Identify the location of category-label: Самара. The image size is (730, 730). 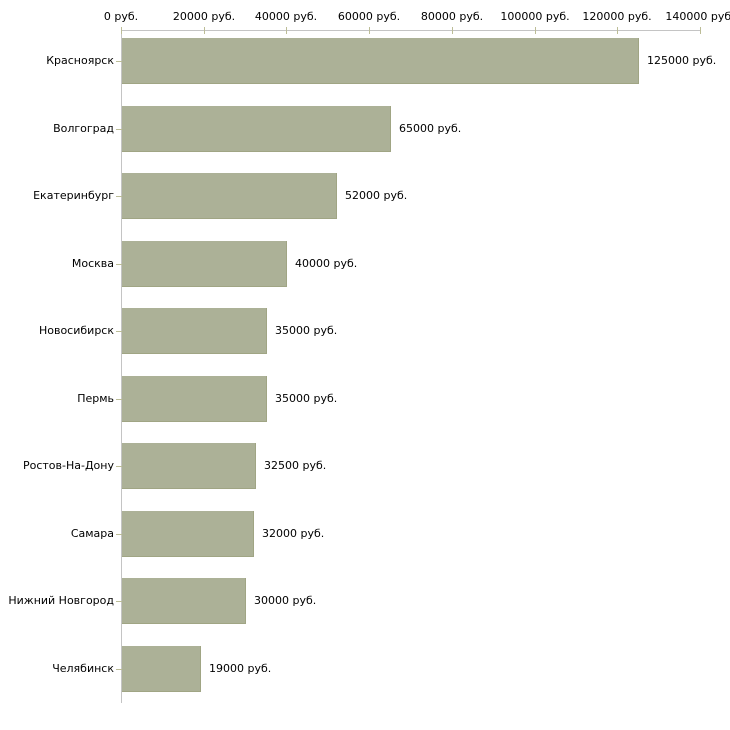
(92, 533).